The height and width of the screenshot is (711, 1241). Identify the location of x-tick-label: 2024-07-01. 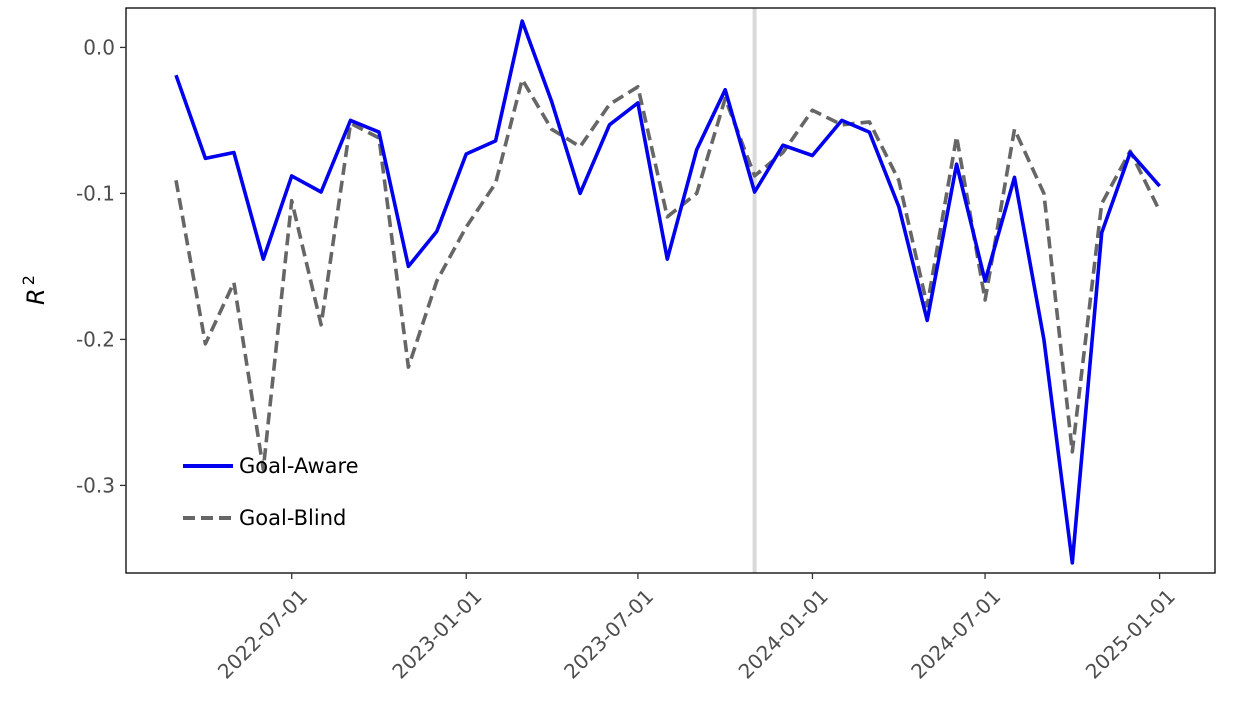
(955, 633).